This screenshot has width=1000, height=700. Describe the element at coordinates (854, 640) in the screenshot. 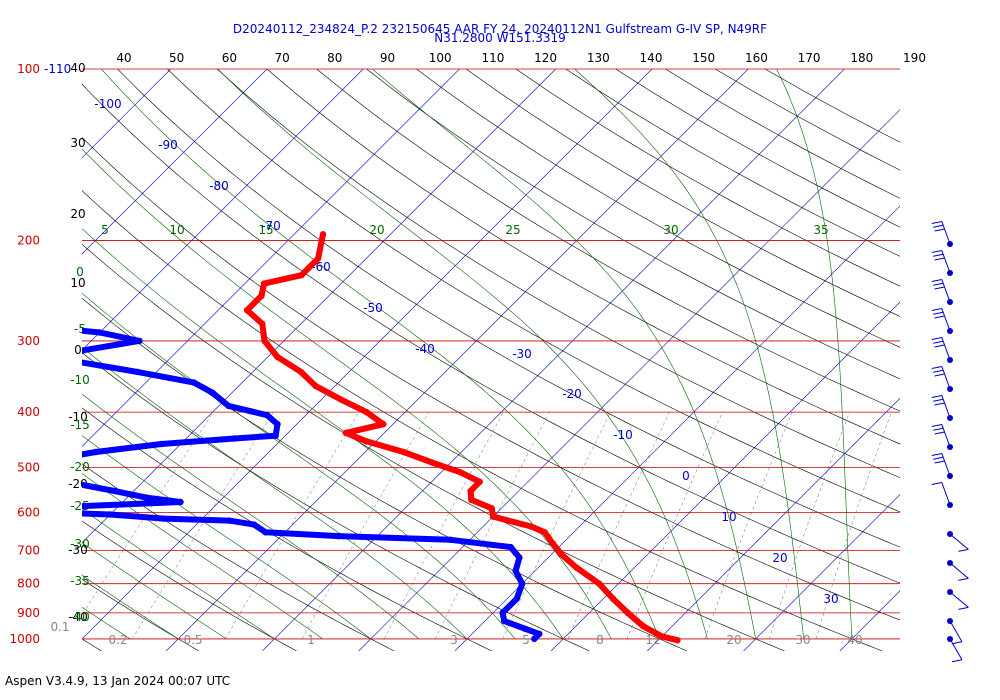

I see `mixing-ratio-label: 40` at that location.